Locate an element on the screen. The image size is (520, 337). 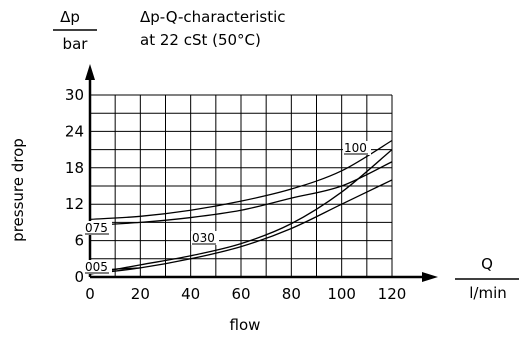
x-tick-label: 100 is located at coordinates (341, 294).